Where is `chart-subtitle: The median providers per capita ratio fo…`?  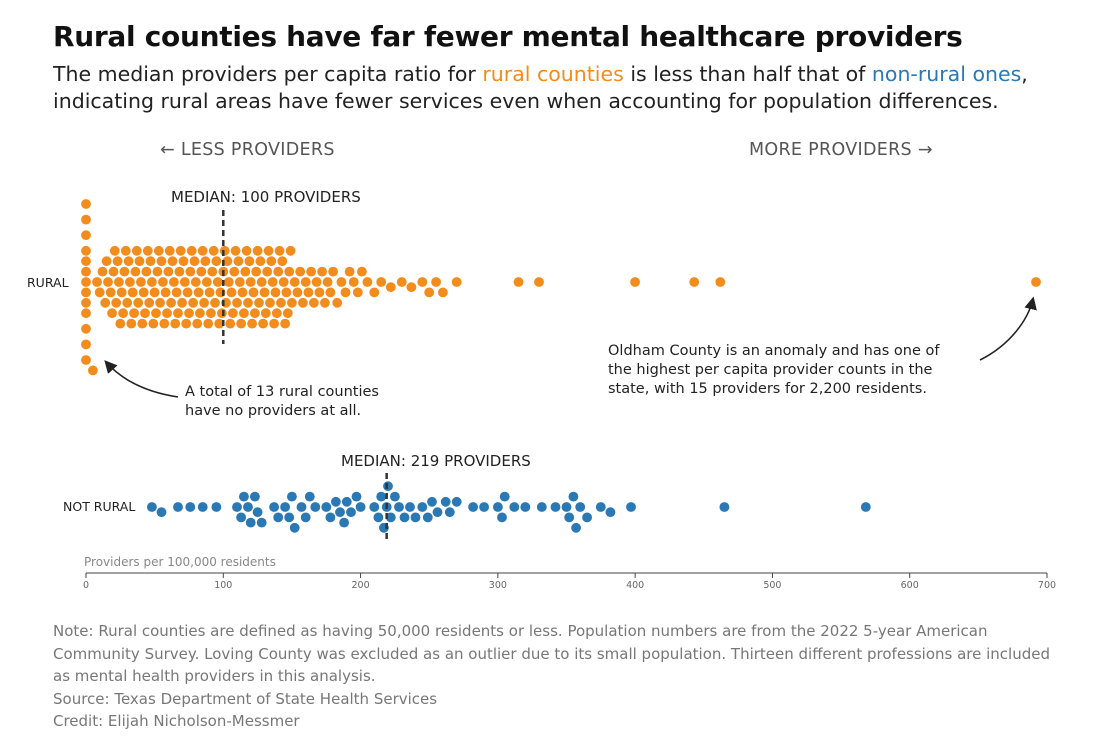 chart-subtitle: The median providers per capita ratio fo… is located at coordinates (573, 88).